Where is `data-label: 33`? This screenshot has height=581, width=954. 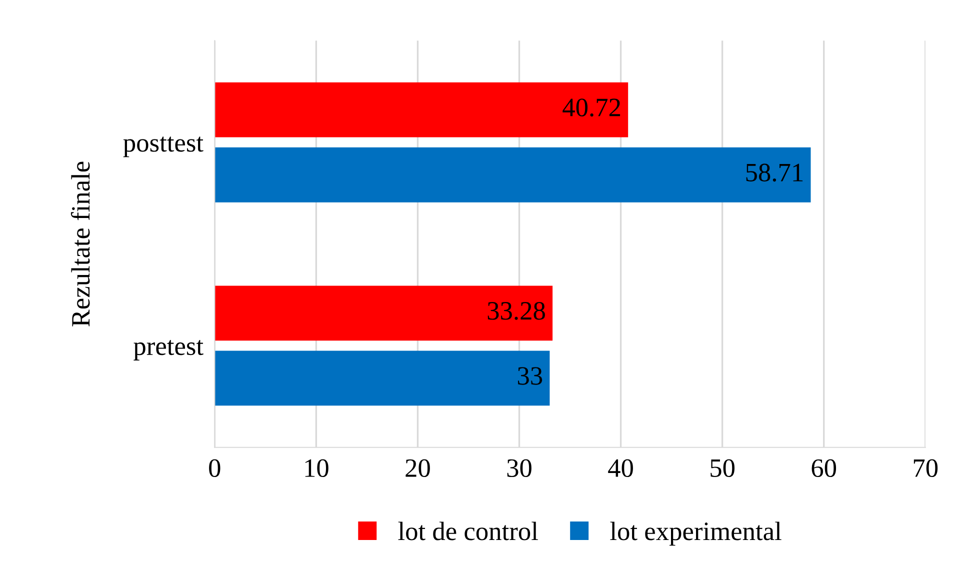 data-label: 33 is located at coordinates (530, 376).